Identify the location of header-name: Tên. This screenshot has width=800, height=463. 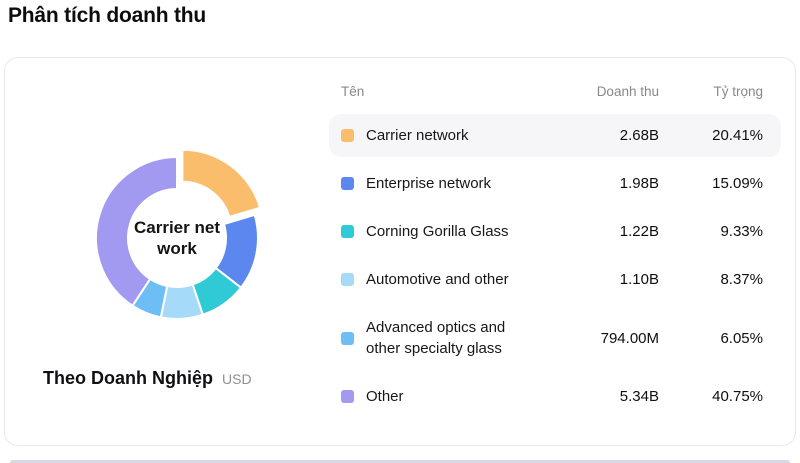
(353, 91).